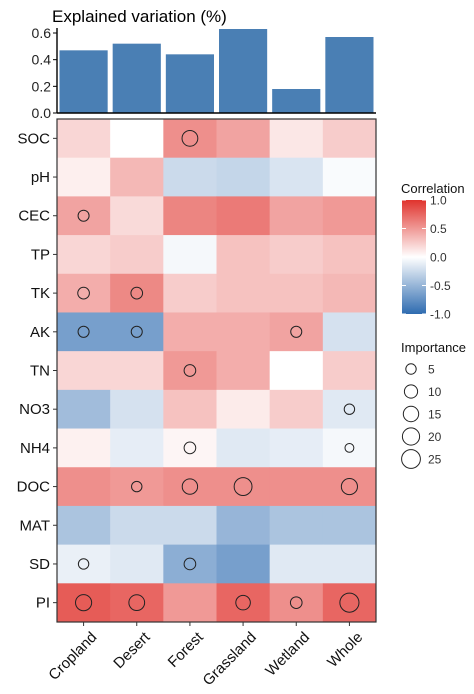 Image resolution: width=474 pixels, height=694 pixels. What do you see at coordinates (72, 656) in the screenshot?
I see `heatmap-col-label: Cropland` at bounding box center [72, 656].